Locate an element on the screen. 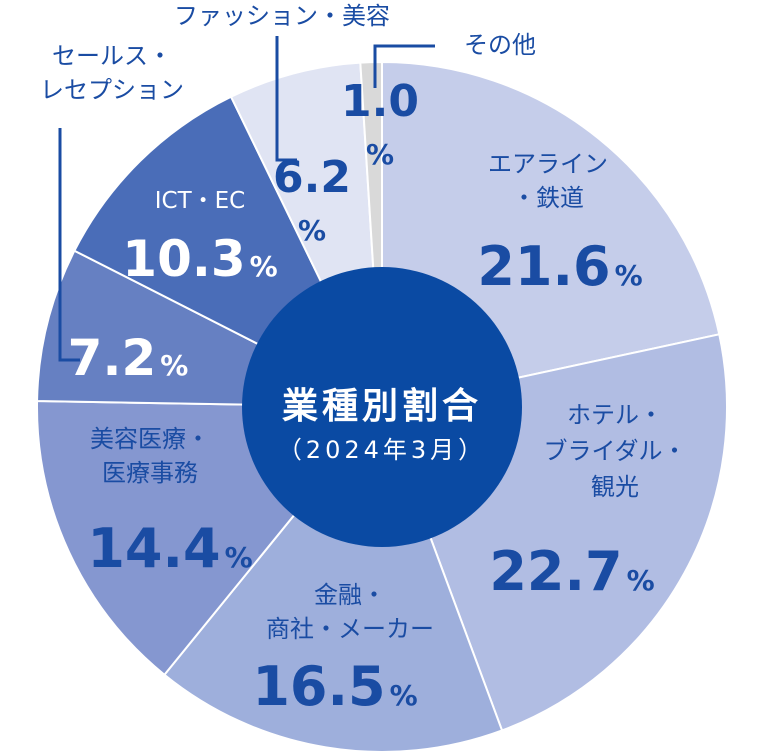 This screenshot has width=762, height=755. slice-value-label: 22.7% is located at coordinates (571, 571).